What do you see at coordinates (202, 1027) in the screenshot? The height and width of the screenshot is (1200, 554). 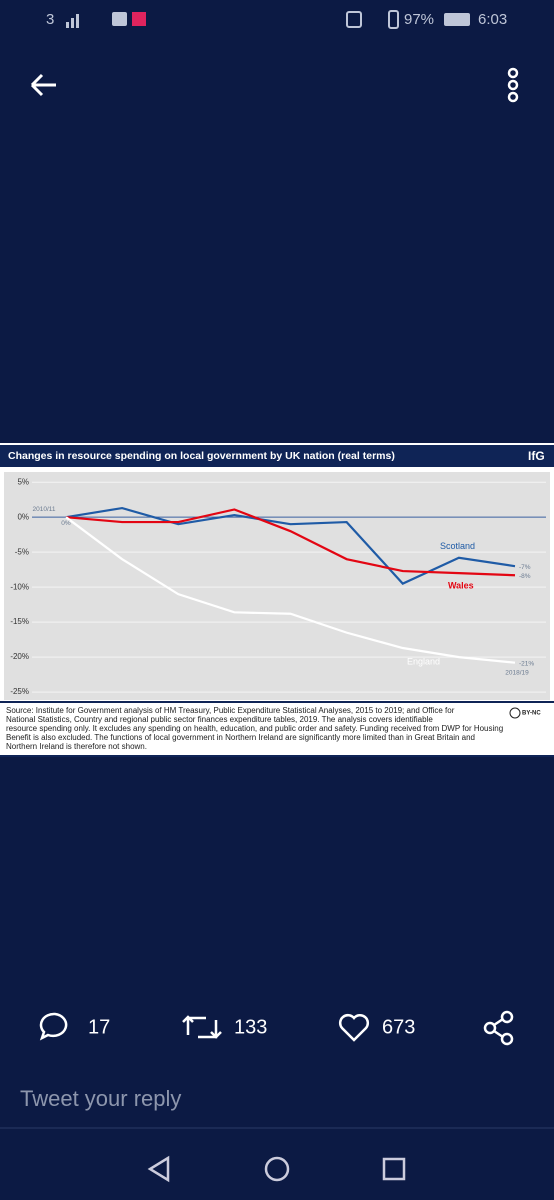 I see `retweet-button` at bounding box center [202, 1027].